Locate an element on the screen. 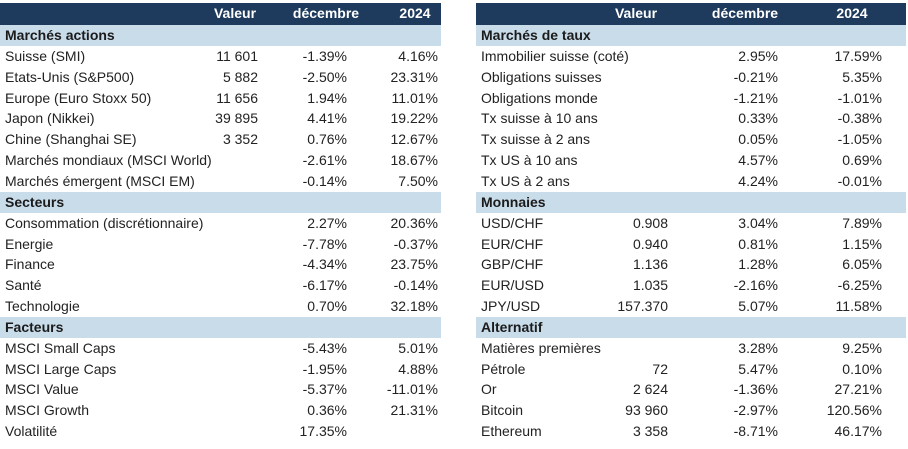 Image resolution: width=908 pixels, height=449 pixels. row-label: Obligations suisses is located at coordinates (541, 76).